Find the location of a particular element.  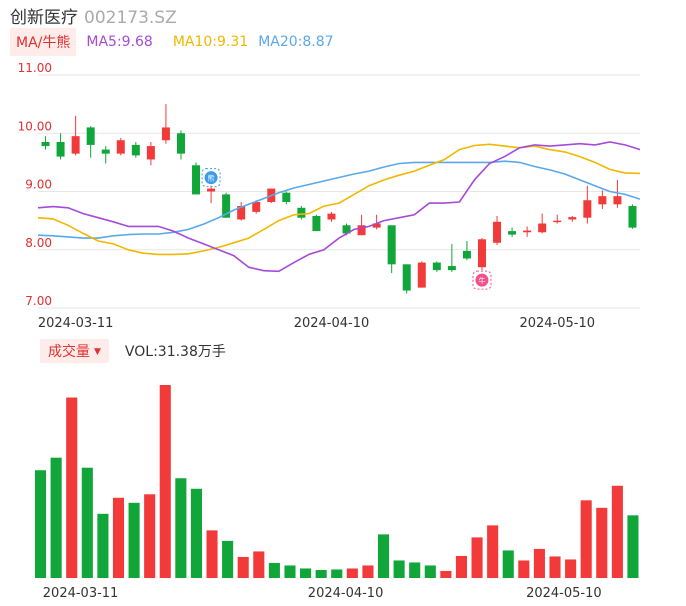

bull-icon-frame is located at coordinates (482, 280).